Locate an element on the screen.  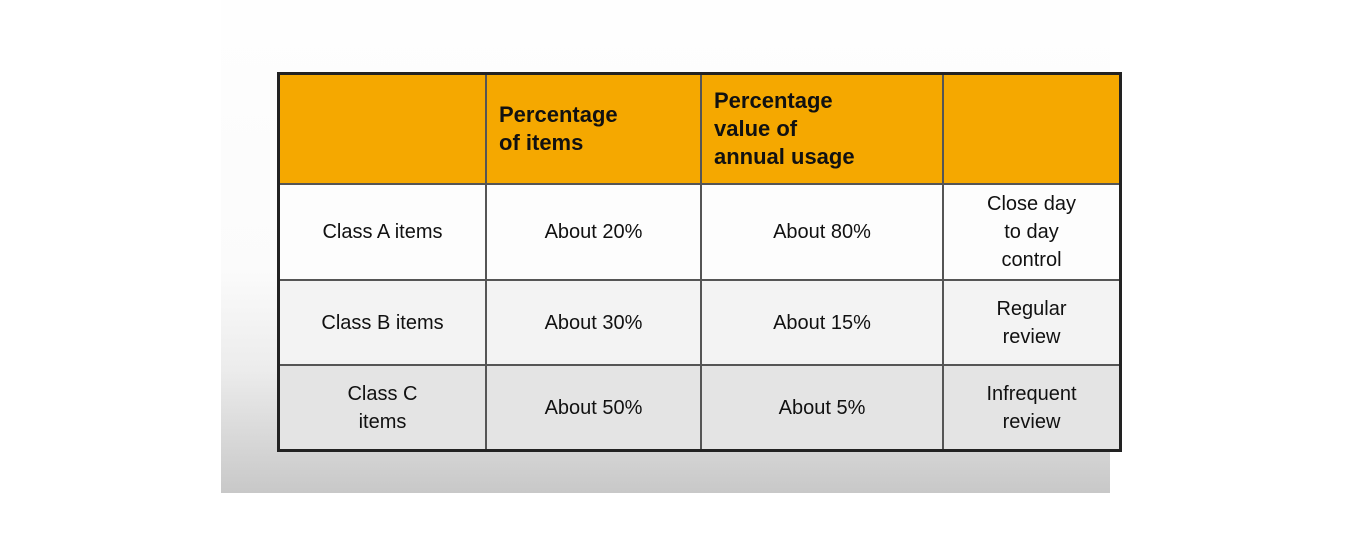
cell: About 20% is located at coordinates (593, 232).